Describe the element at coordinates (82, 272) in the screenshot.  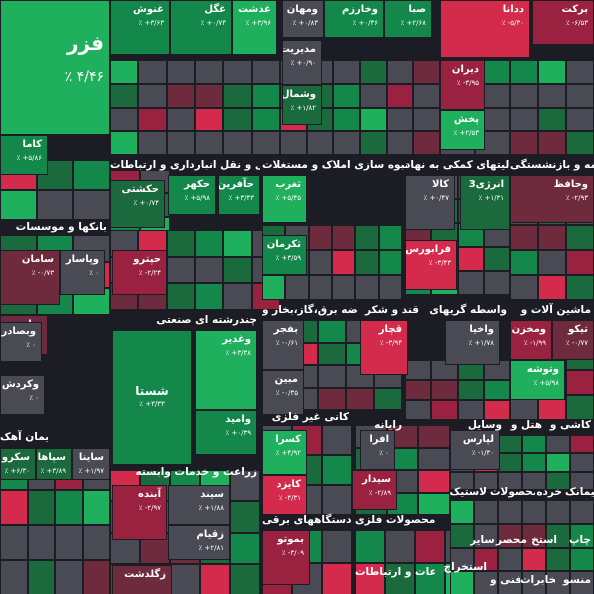
I see `stock-tile: وپاسار ٪ ۰` at that location.